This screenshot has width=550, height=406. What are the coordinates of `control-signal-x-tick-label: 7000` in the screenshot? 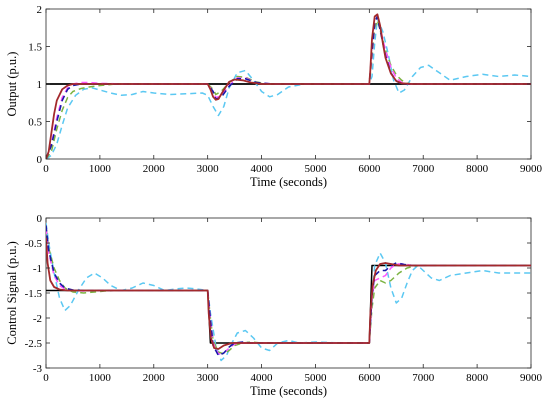 It's located at (423, 378).